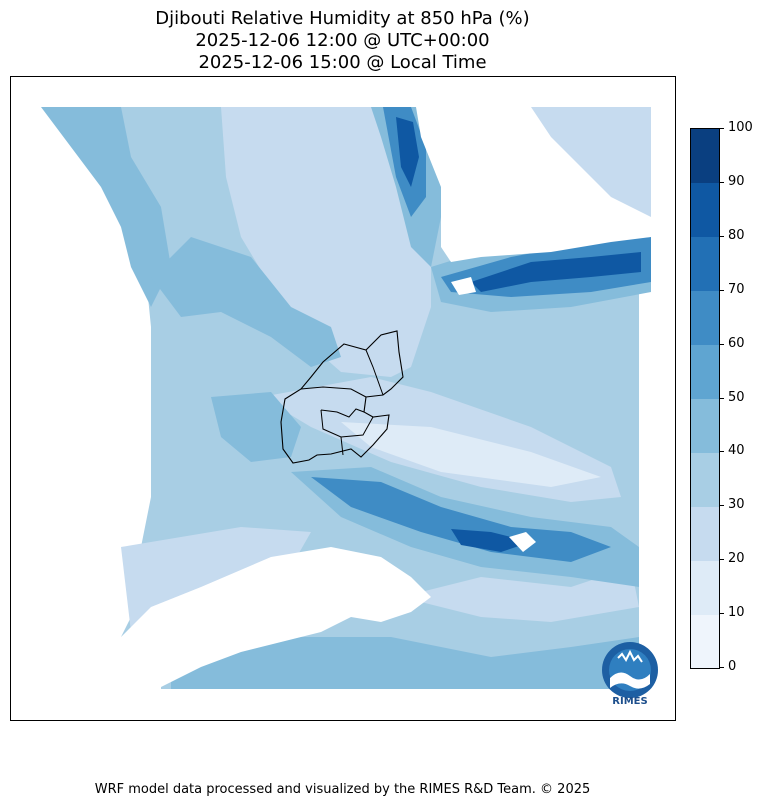 The height and width of the screenshot is (808, 764). I want to click on logo-text: RIMES, so click(629, 701).